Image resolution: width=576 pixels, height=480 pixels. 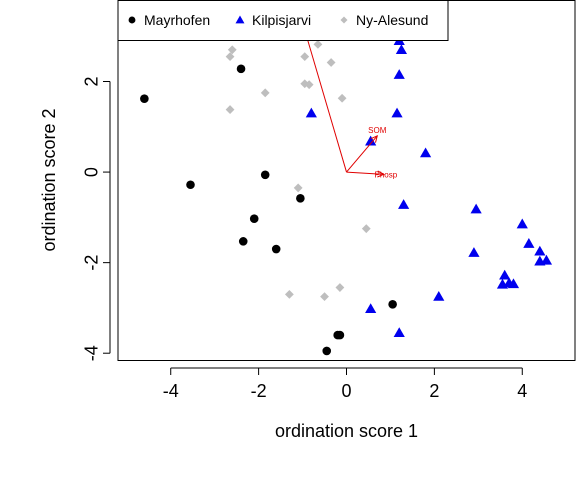 What do you see at coordinates (522, 391) in the screenshot?
I see `x-tick-label: 4` at bounding box center [522, 391].